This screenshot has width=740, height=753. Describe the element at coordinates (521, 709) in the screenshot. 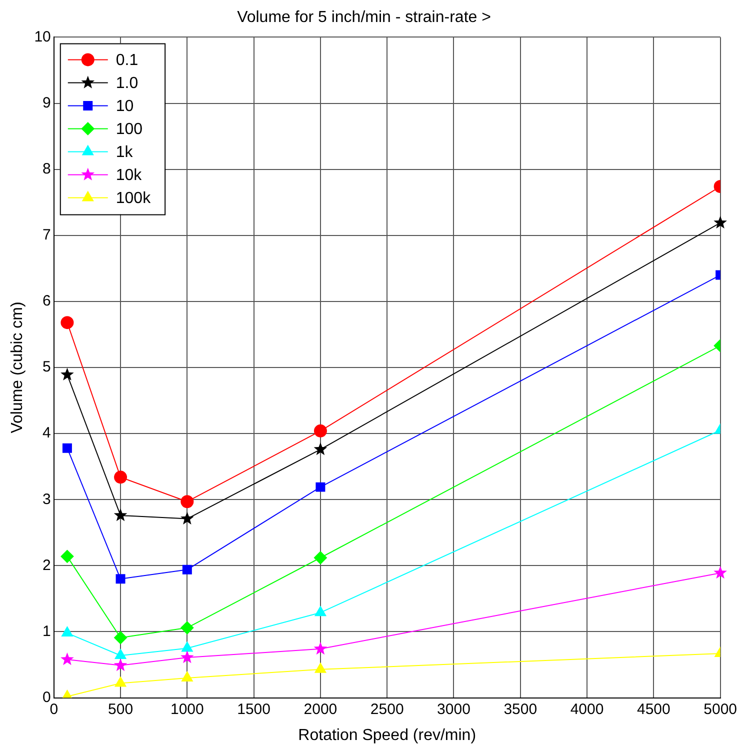

I see `x-tick-label: 3500` at that location.